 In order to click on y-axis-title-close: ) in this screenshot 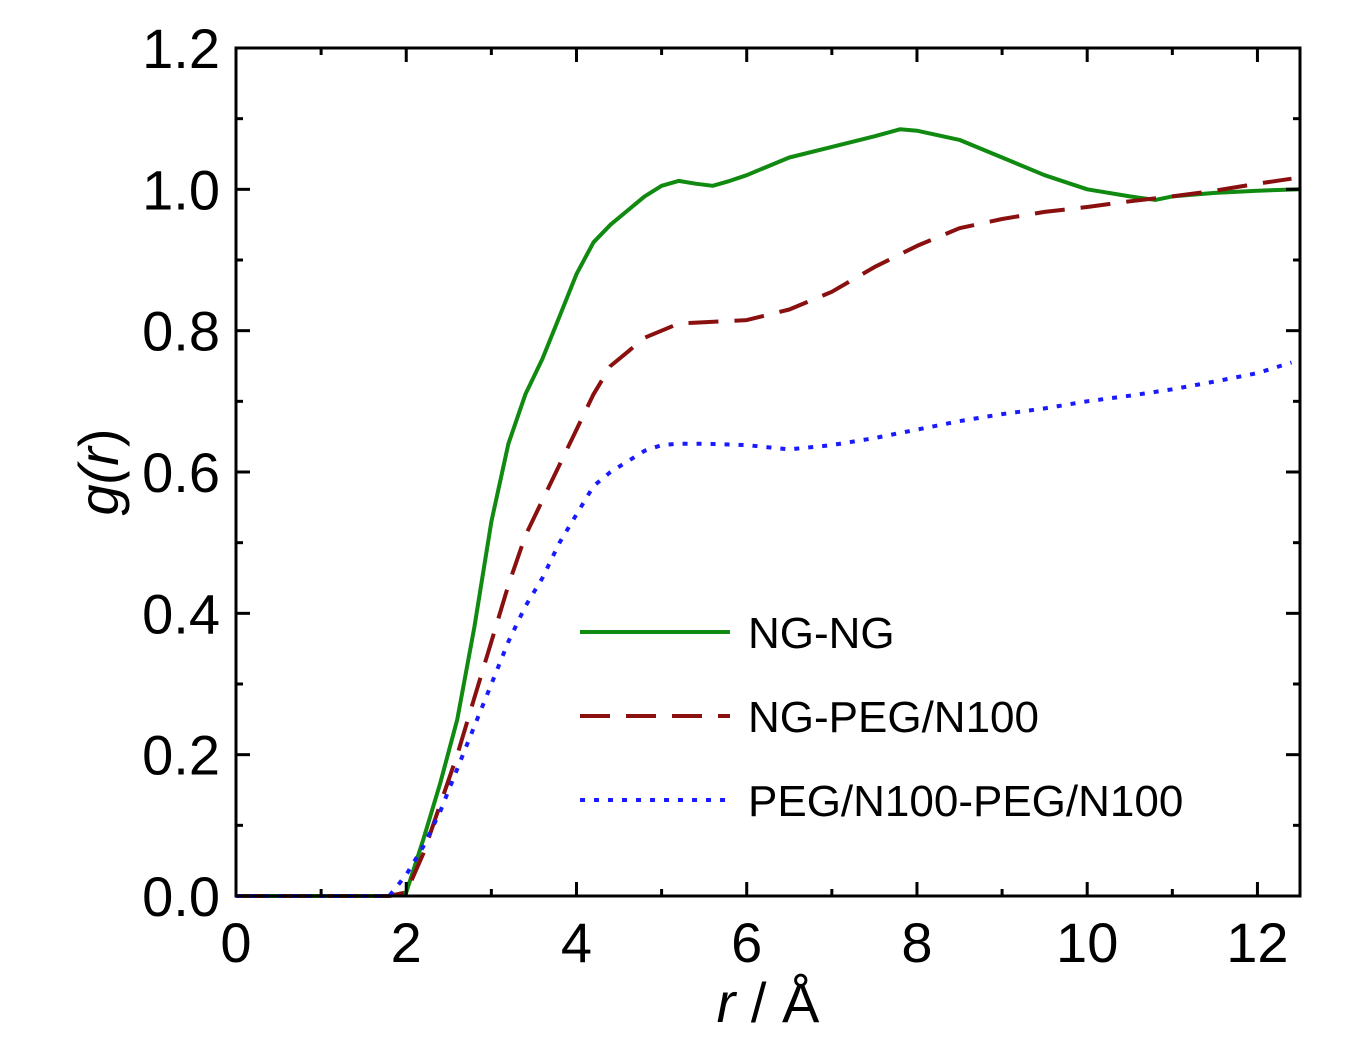, I will do `click(98, 437)`.